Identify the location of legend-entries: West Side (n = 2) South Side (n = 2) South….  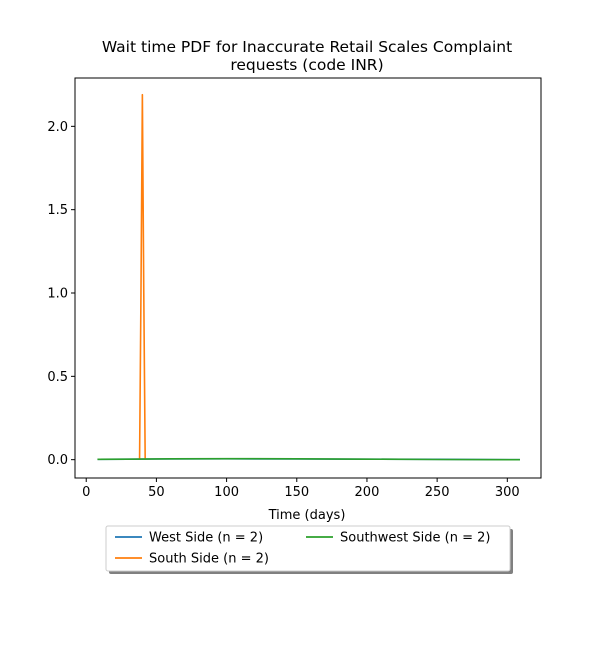
(302, 549).